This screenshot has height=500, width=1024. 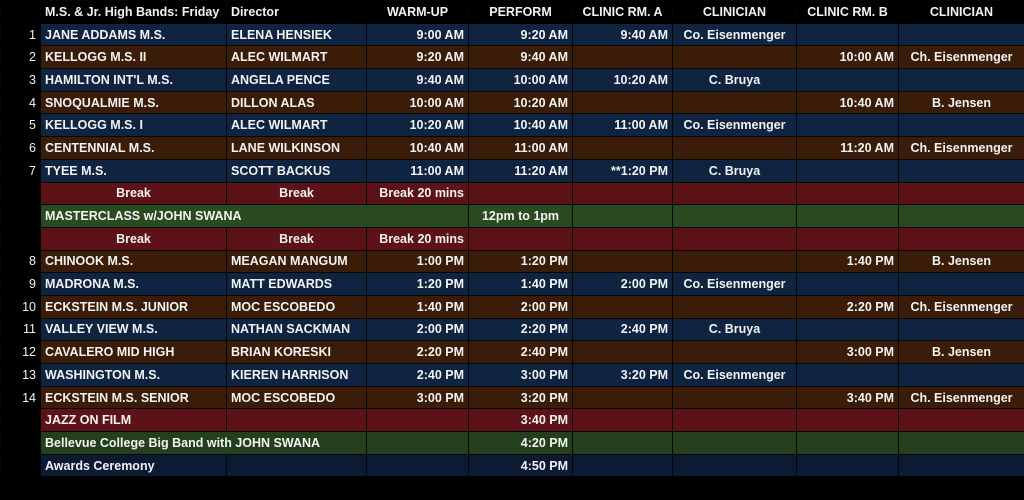 I want to click on event-time: 4:50 PM, so click(x=520, y=465).